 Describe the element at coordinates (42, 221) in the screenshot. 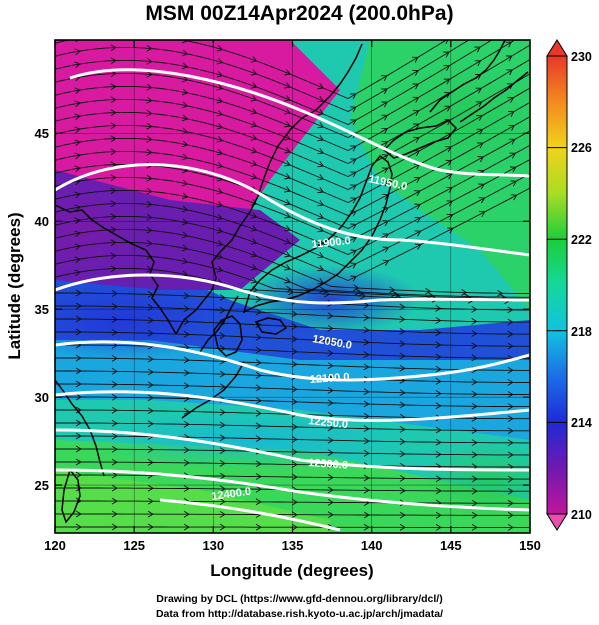

I see `y-tick-label: 40` at that location.